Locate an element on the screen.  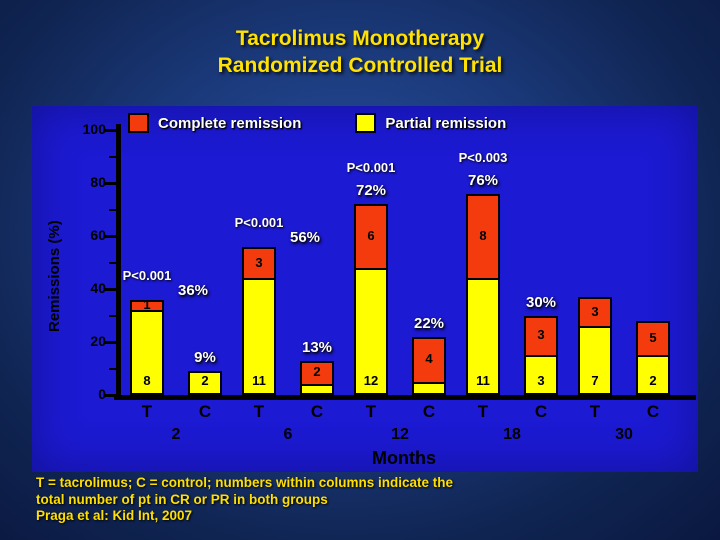
y-tick-label: 80 is located at coordinates (98, 182).